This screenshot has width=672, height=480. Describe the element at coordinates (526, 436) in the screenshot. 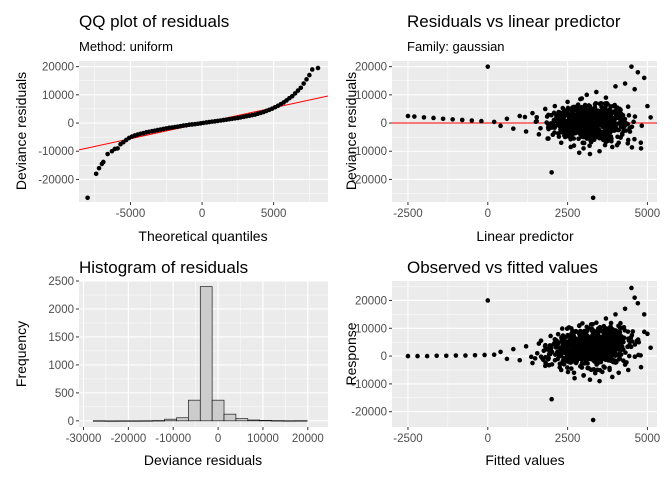

I see `observed-vs-fitted-x-ticks: -2500 0 2500 5000` at that location.